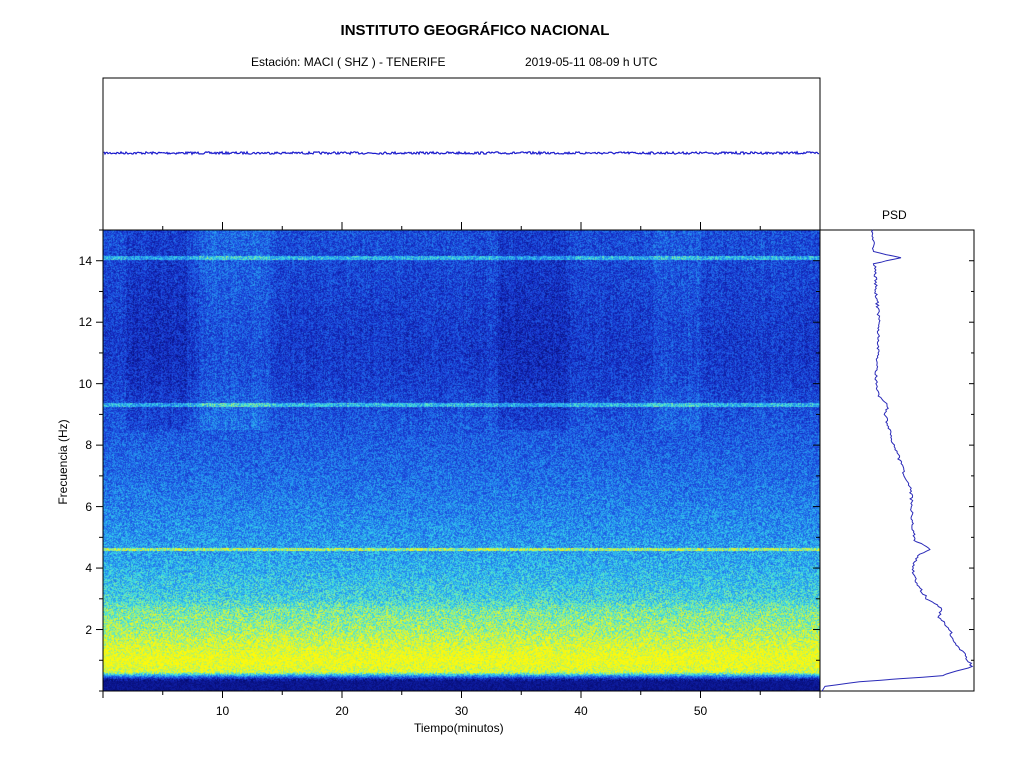 Image resolution: width=1025 pixels, height=768 pixels. I want to click on y-axis-label: Frecuencia (Hz), so click(63, 462).